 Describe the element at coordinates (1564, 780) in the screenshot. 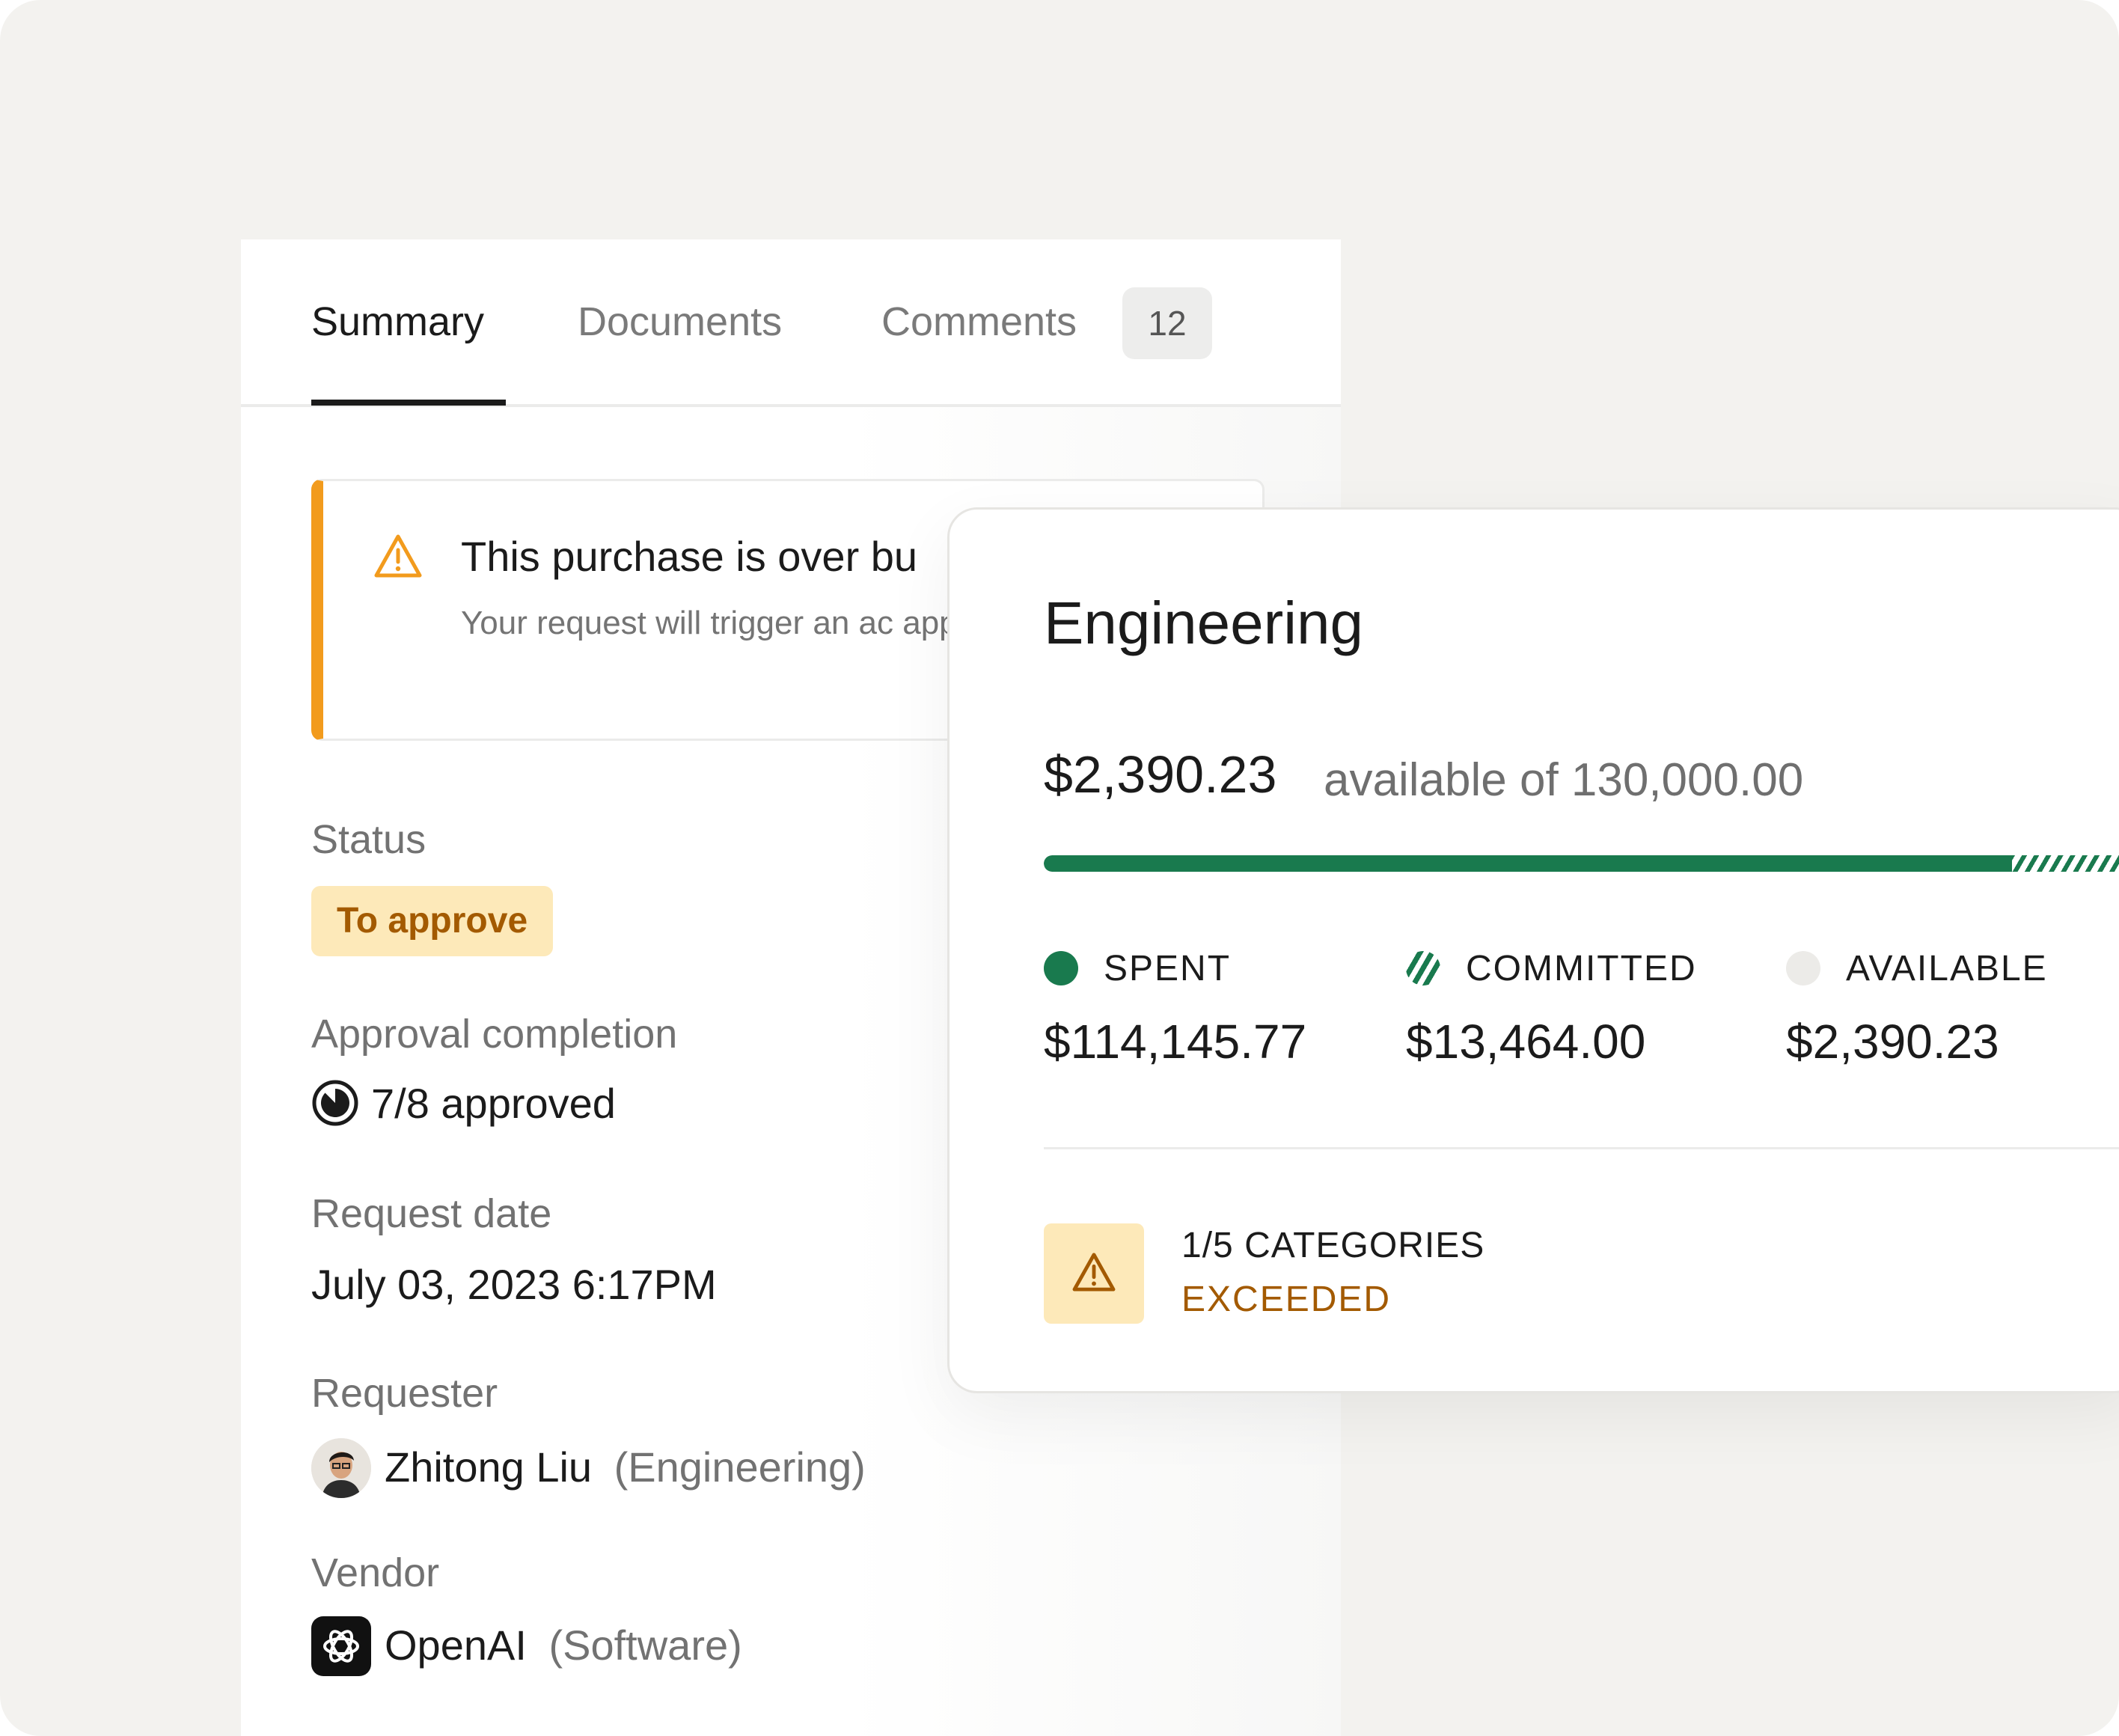

I see `budget-available-text: available of 130,000.00` at that location.